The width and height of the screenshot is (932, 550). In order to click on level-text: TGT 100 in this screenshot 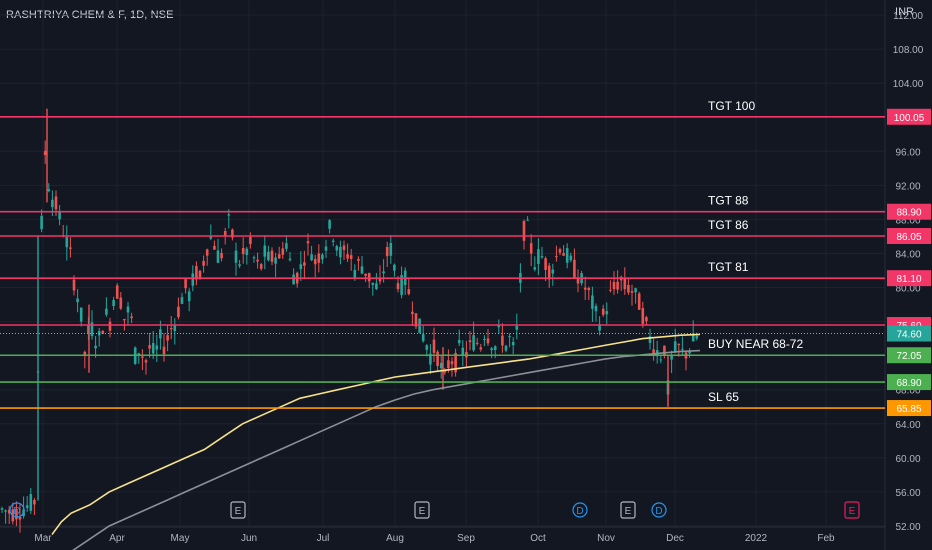, I will do `click(731, 106)`.